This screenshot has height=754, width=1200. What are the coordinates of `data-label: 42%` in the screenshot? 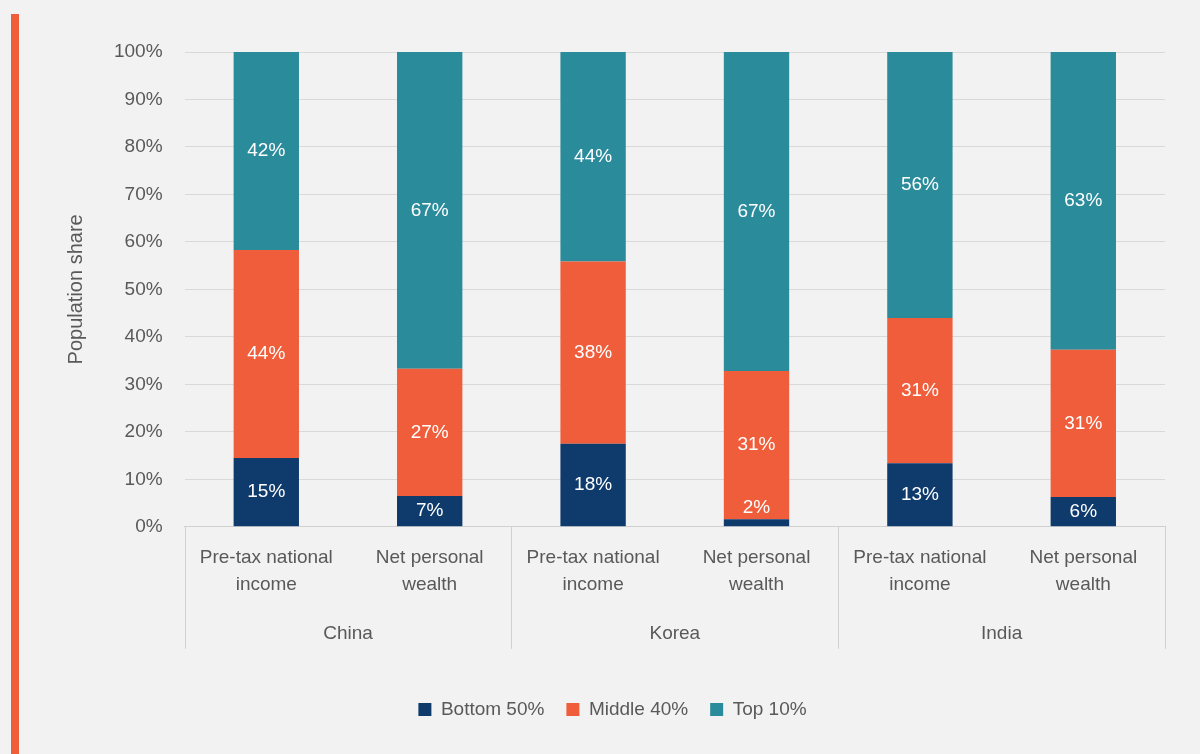 It's located at (266, 150).